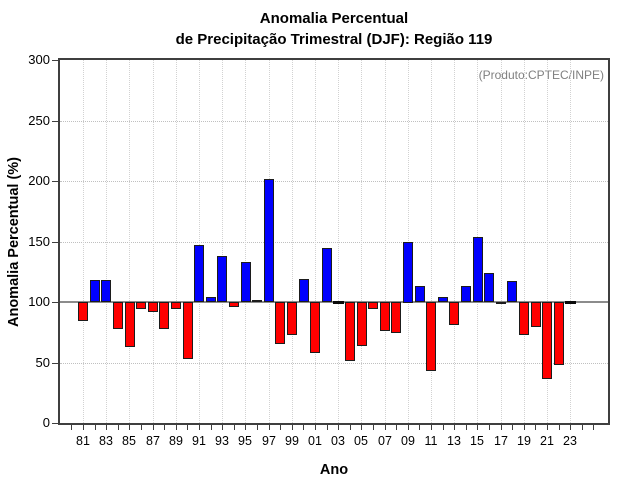 The image size is (640, 500). I want to click on bar-1998, so click(280, 323).